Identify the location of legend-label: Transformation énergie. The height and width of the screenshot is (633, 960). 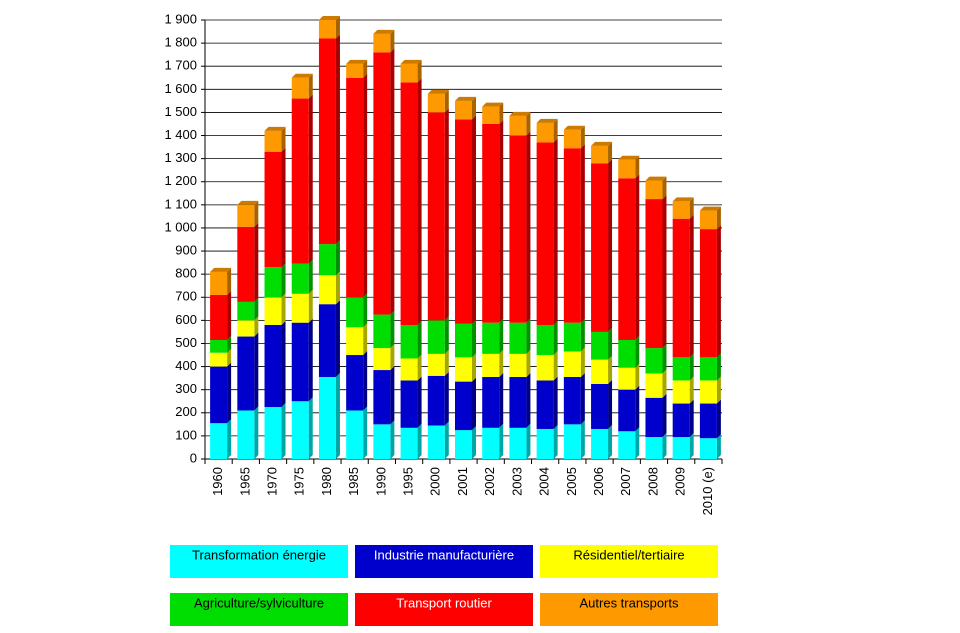
(259, 554).